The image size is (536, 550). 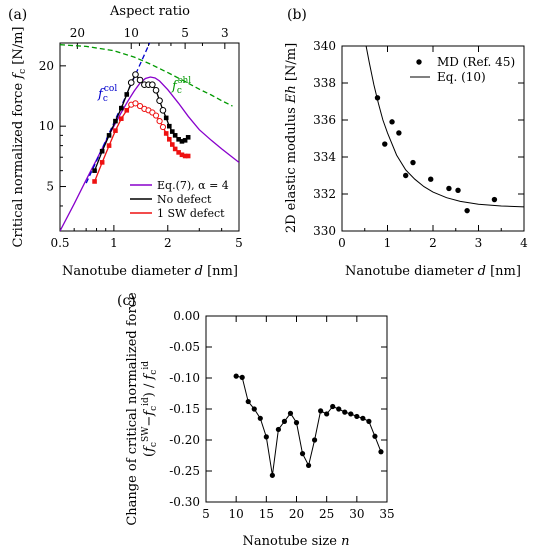 What do you see at coordinates (126, 301) in the screenshot?
I see `panel-c-letter: (c)` at bounding box center [126, 301].